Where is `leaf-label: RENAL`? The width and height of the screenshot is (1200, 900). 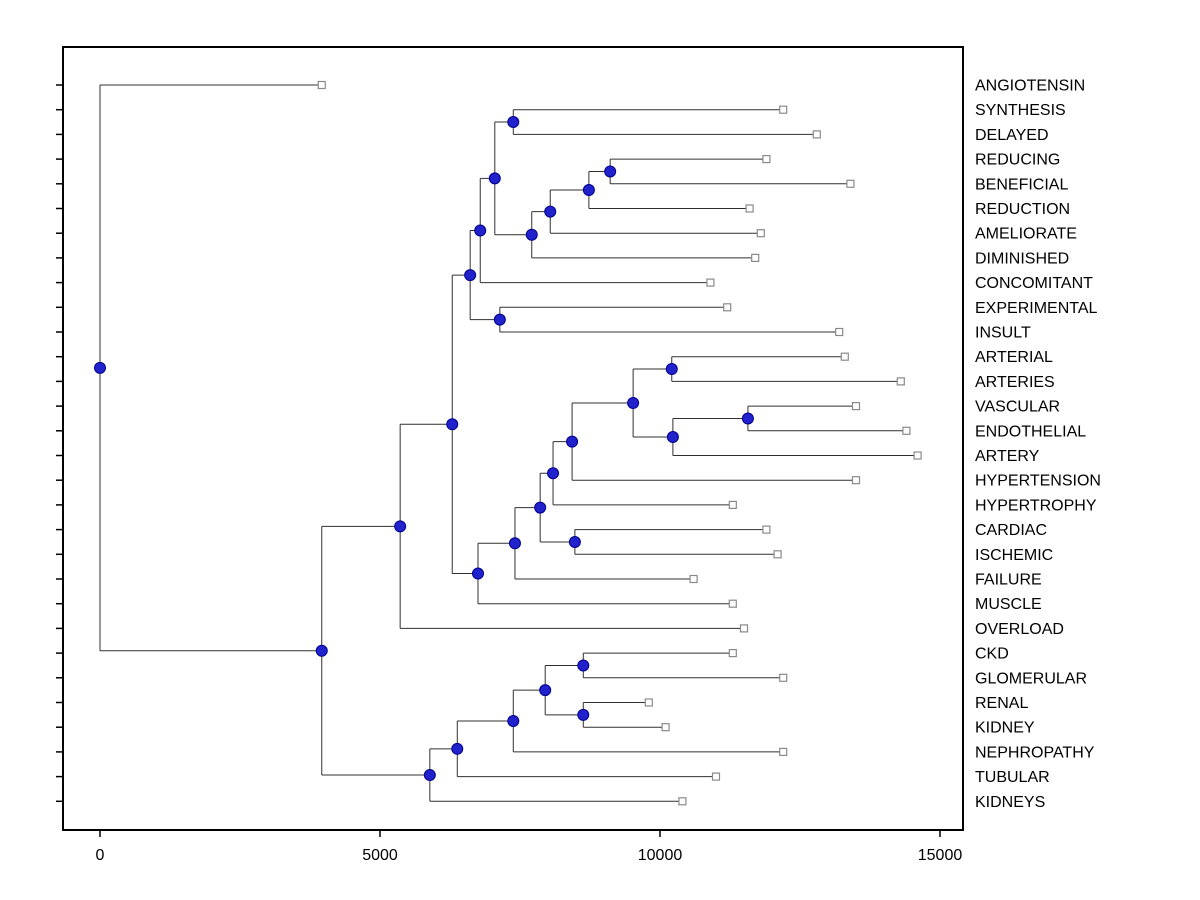
leaf-label: RENAL is located at coordinates (1001, 703).